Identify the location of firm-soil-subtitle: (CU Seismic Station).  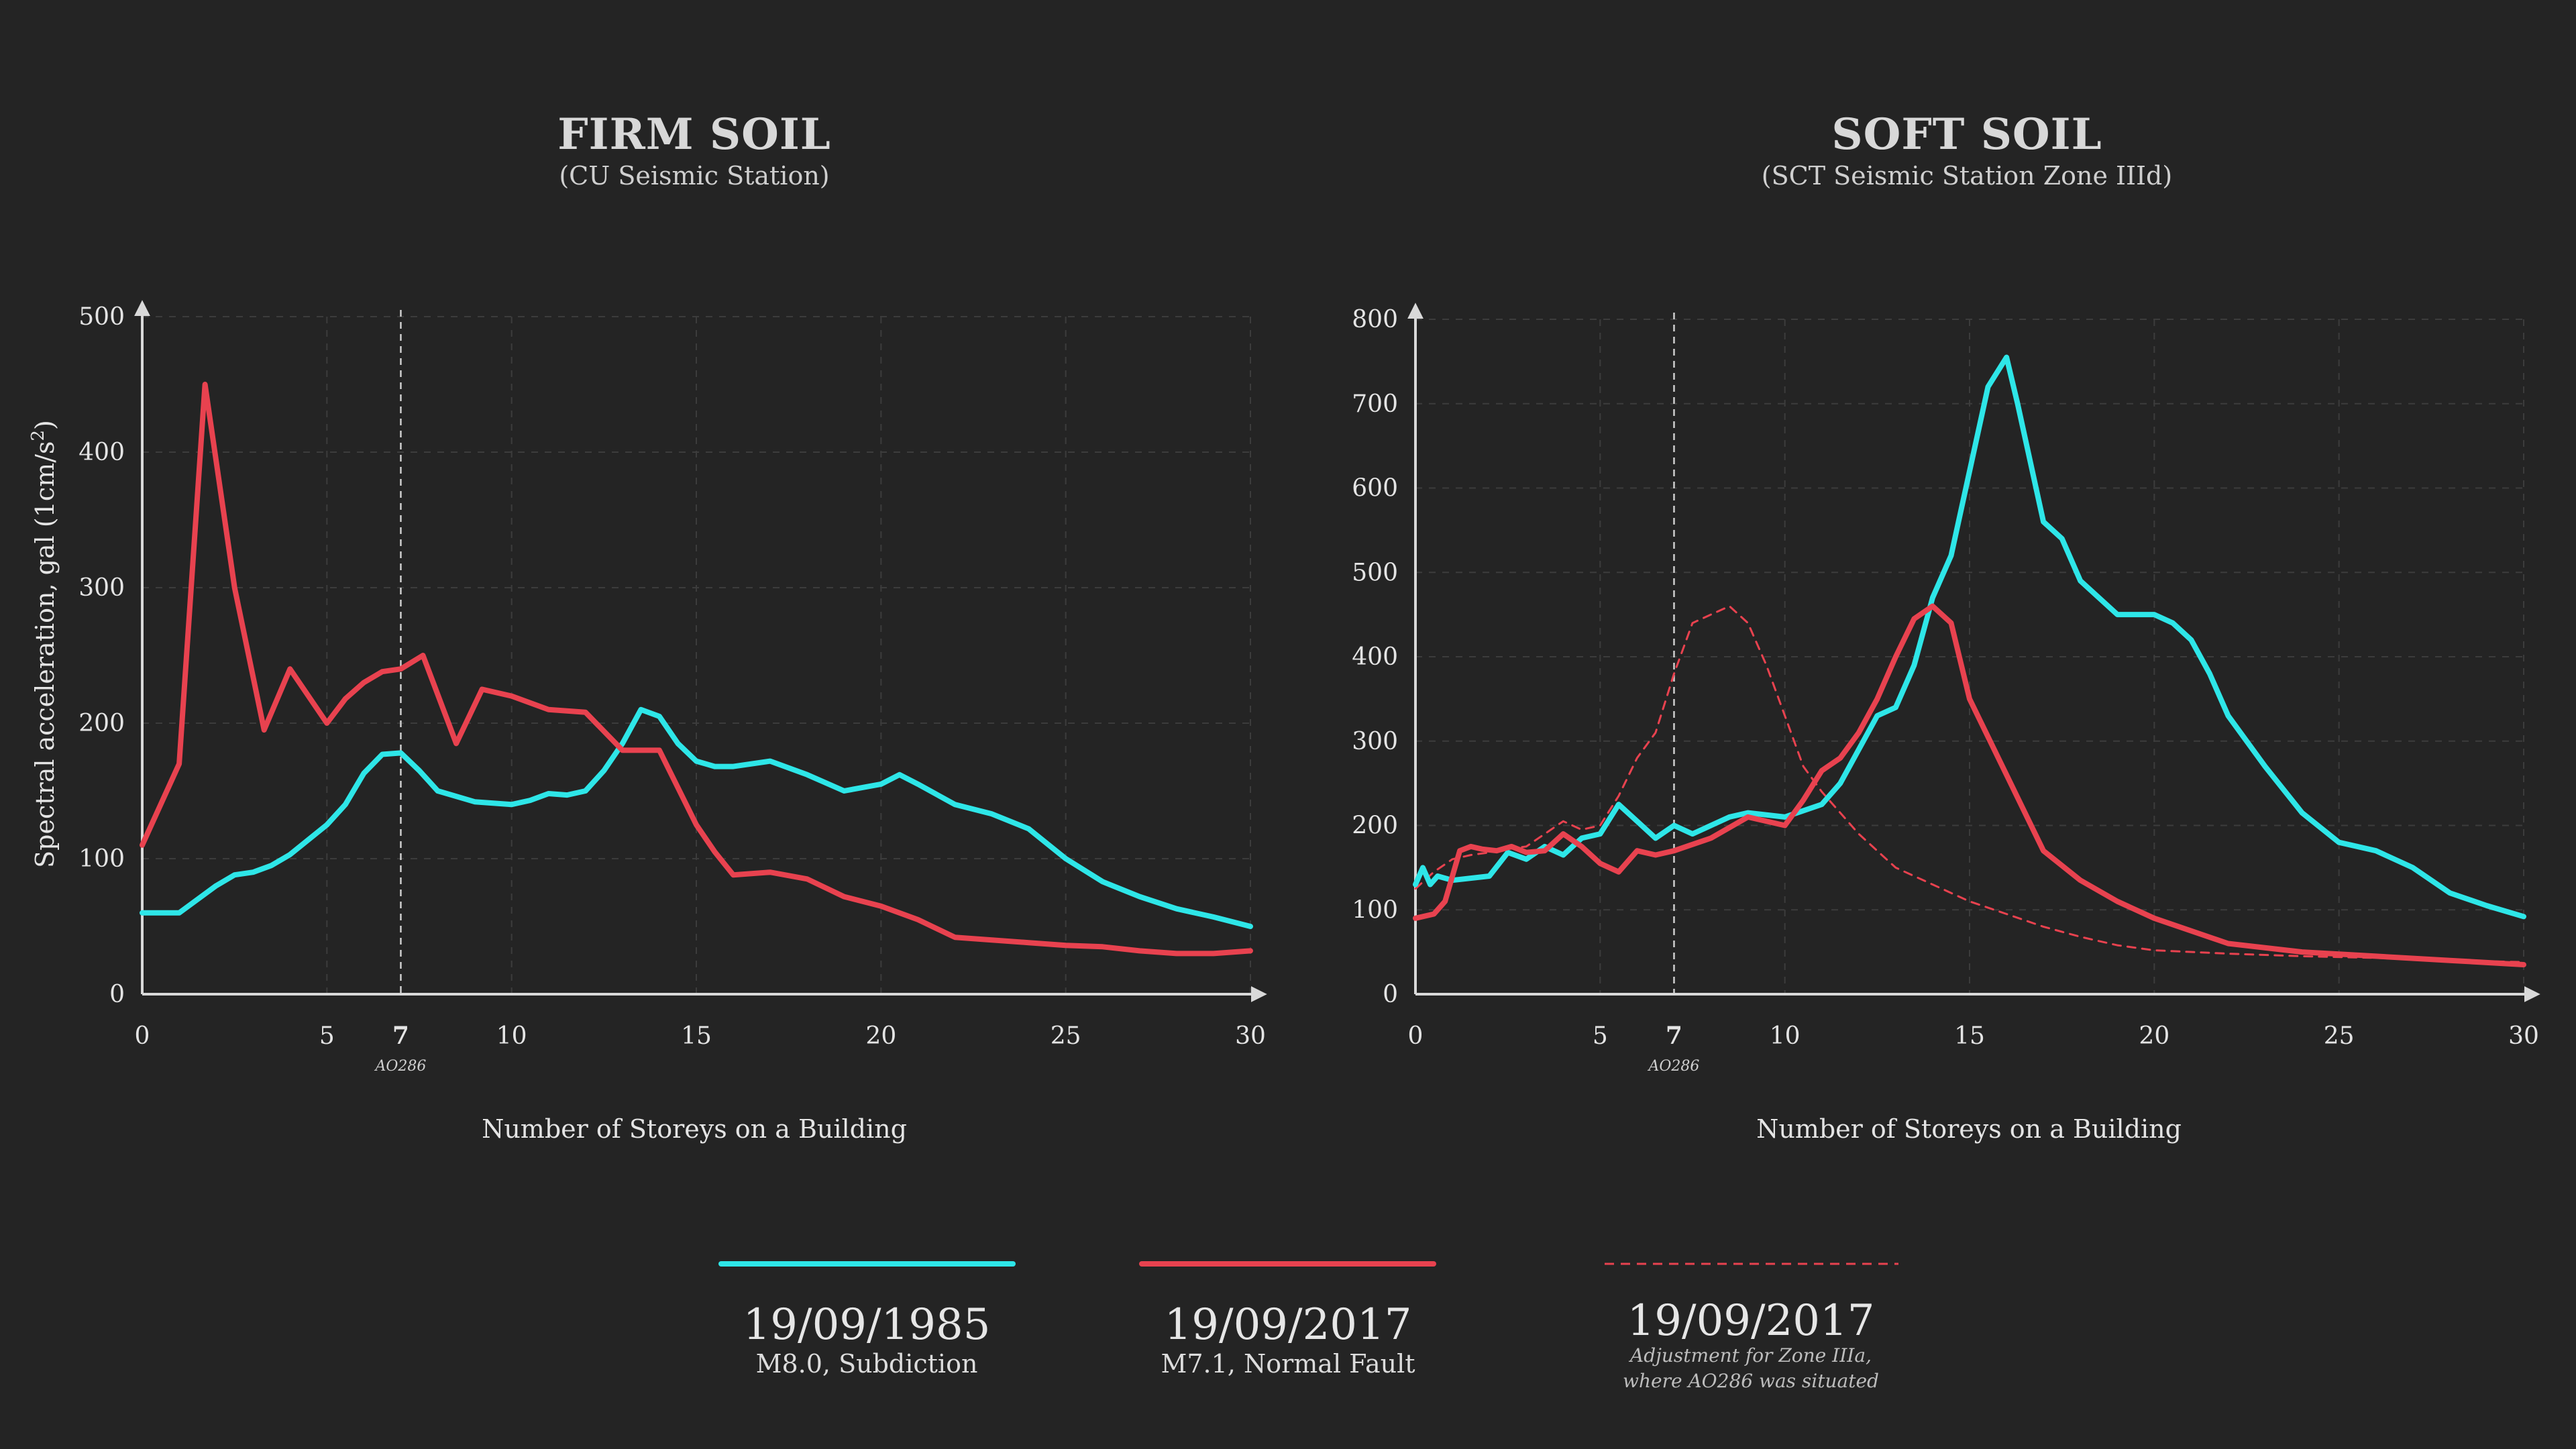
(694, 176).